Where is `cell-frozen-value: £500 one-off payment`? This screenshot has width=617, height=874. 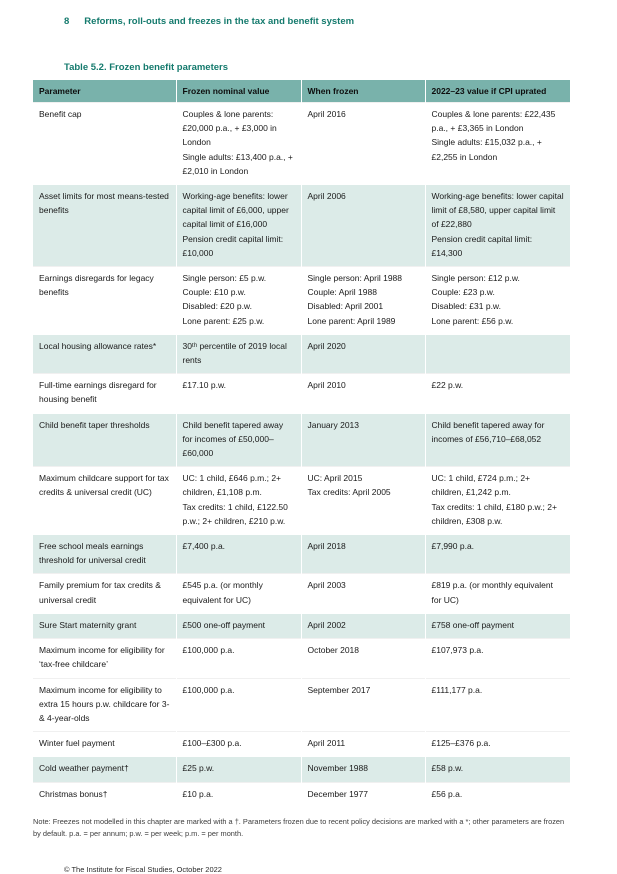 cell-frozen-value: £500 one-off payment is located at coordinates (238, 625).